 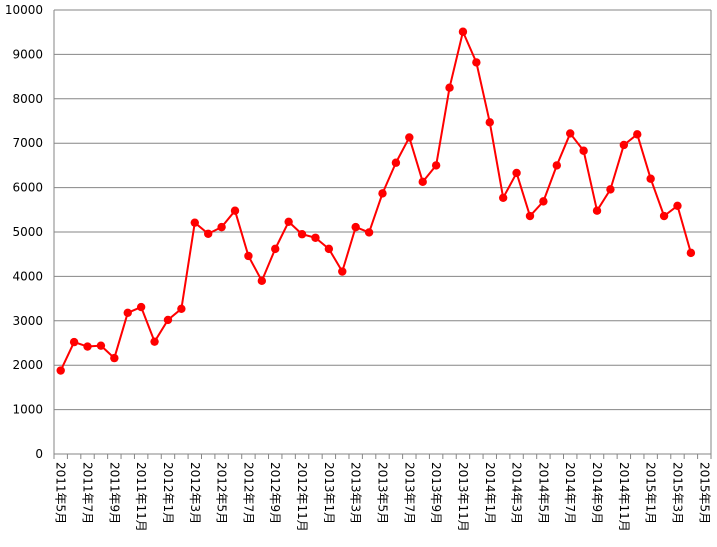 I want to click on y-tick-label: 7000, so click(x=27, y=143).